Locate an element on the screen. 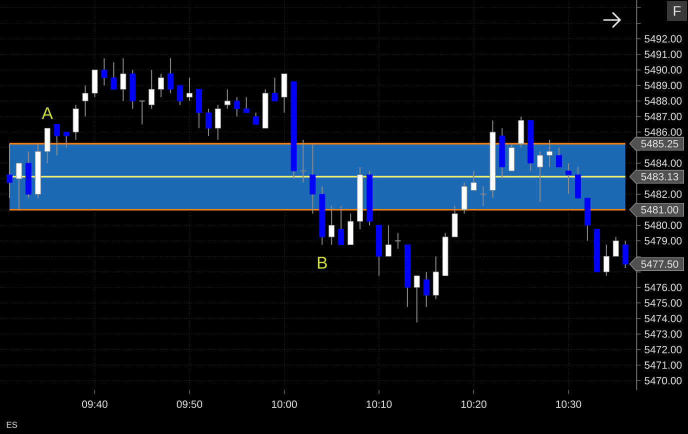  y-tick-label: 5482.00 is located at coordinates (663, 194).